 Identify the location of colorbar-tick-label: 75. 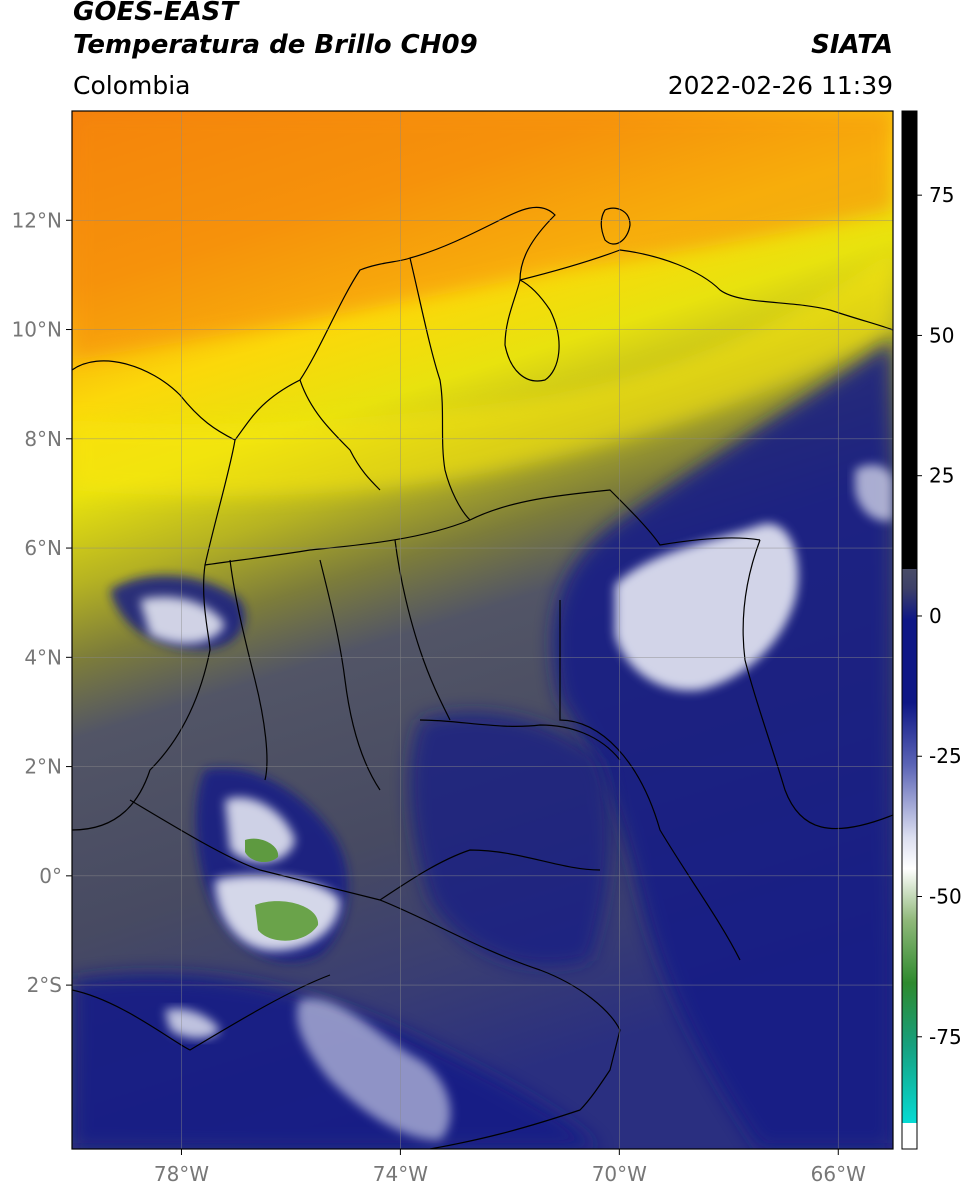
(941, 195).